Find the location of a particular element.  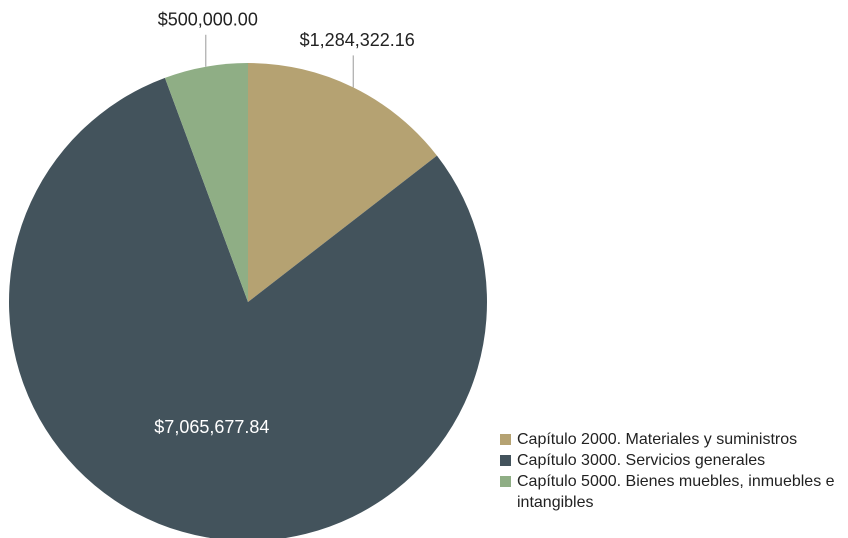

legend-label: Capítulo 3000. Servicios generales is located at coordinates (641, 460).